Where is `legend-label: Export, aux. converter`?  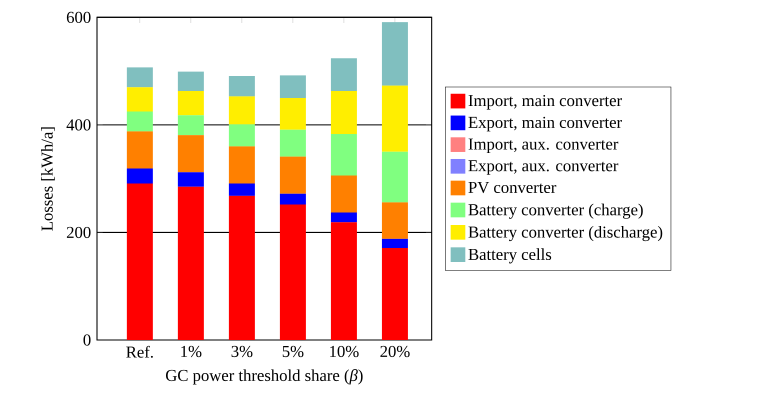 legend-label: Export, aux. converter is located at coordinates (543, 167).